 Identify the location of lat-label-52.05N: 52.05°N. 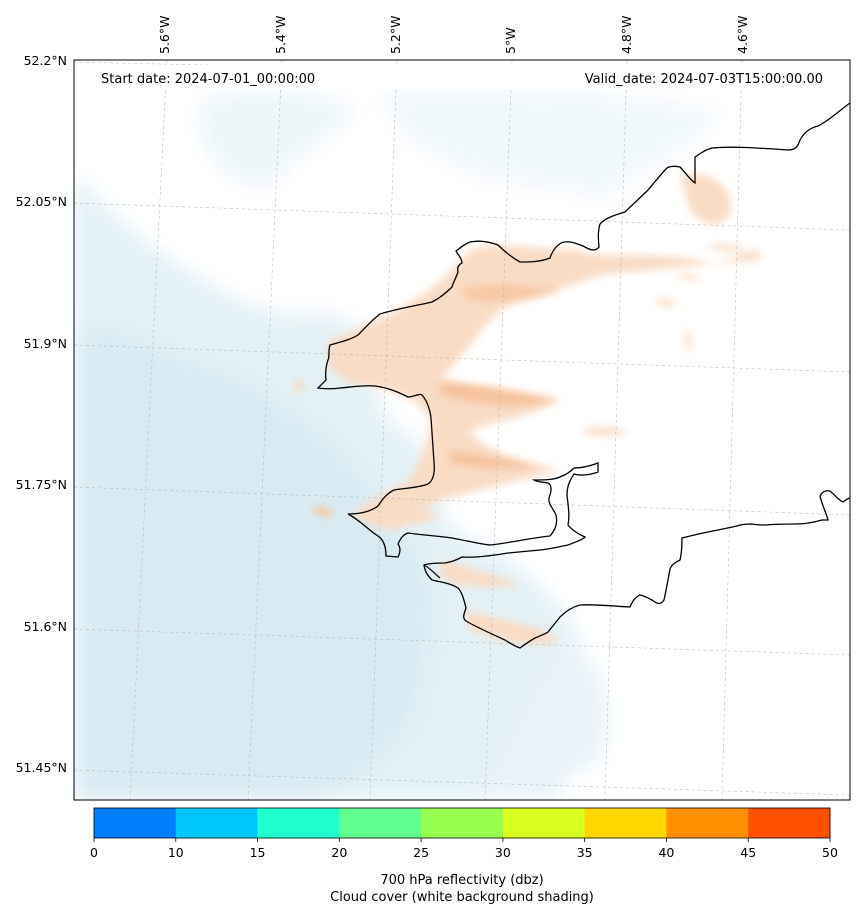
(41, 201).